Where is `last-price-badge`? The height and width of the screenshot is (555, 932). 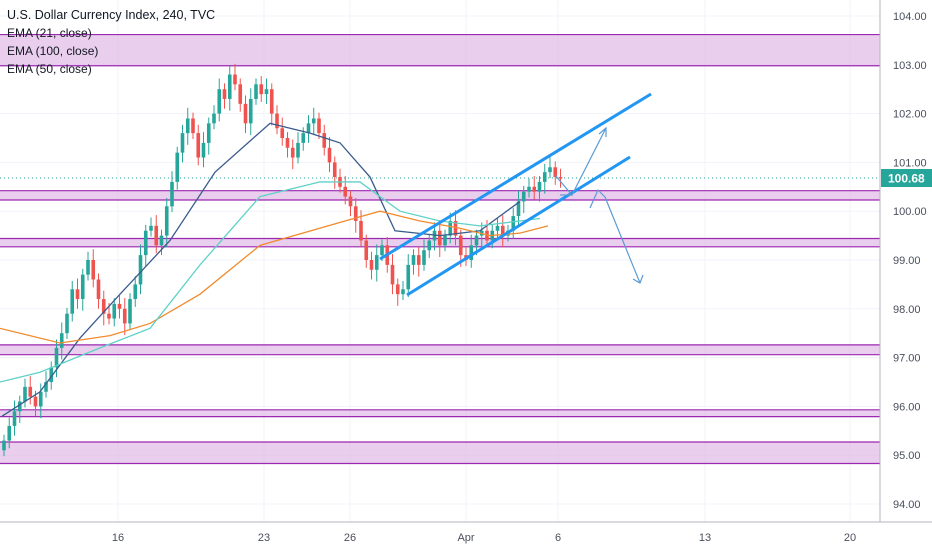
last-price-badge is located at coordinates (906, 178).